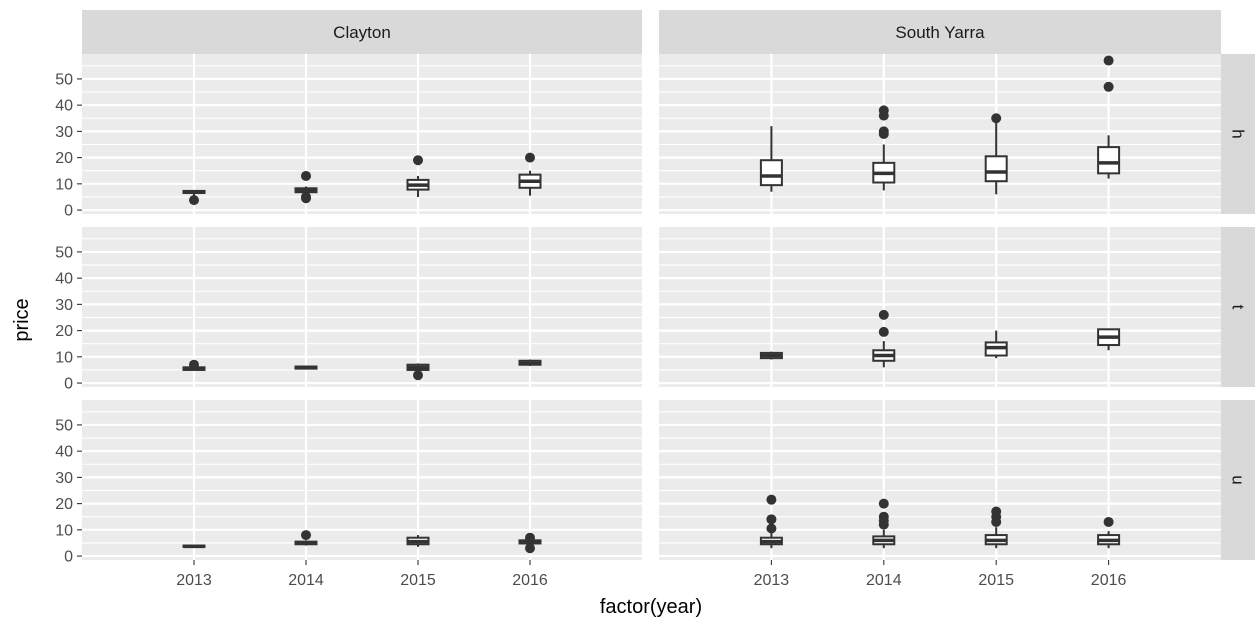 Image resolution: width=1255 pixels, height=621 pixels. Describe the element at coordinates (651, 607) in the screenshot. I see `x-axis-title: factor(year)` at that location.